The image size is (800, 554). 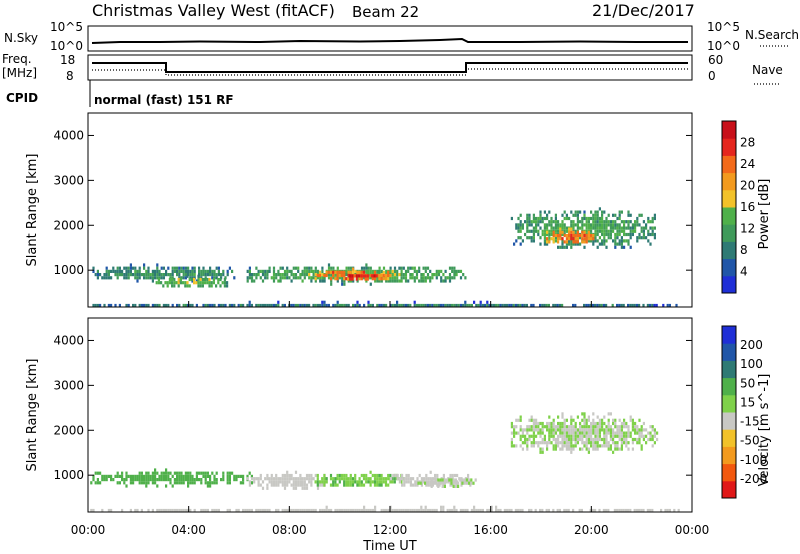 I want to click on y-tick-label: 4000, so click(x=68, y=135).